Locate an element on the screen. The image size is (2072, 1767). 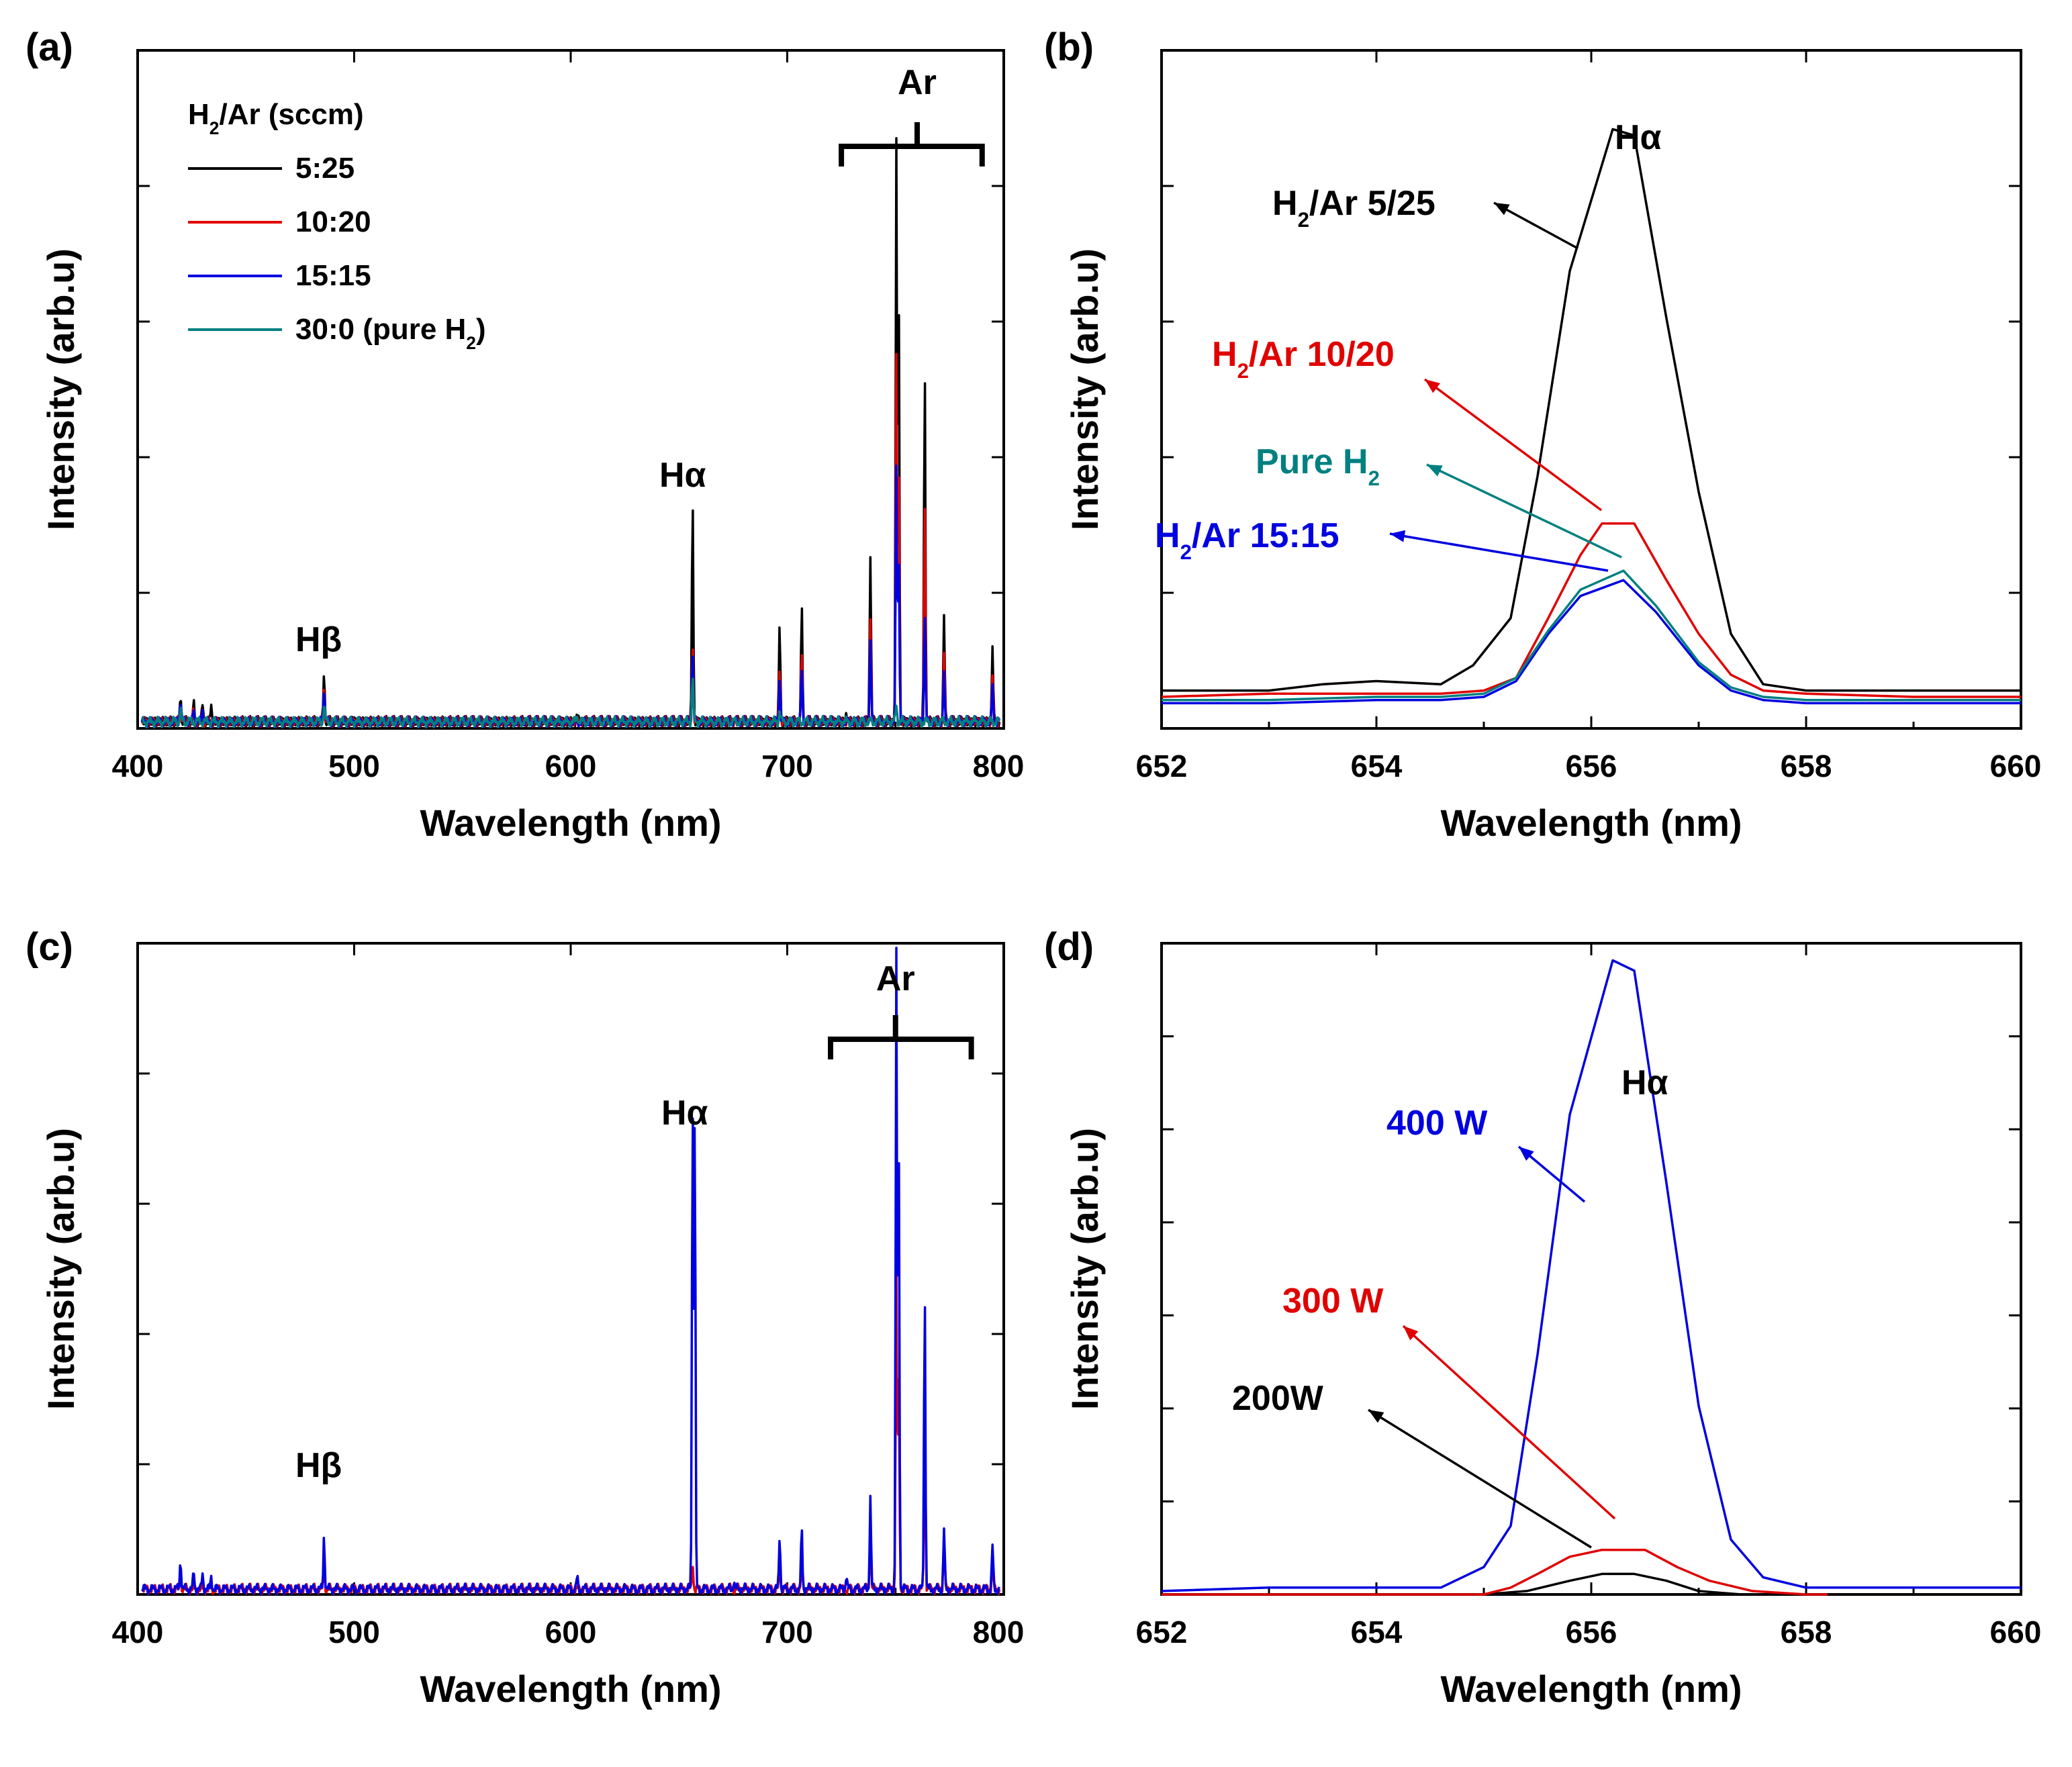
label-200w: 200W is located at coordinates (1278, 1399).